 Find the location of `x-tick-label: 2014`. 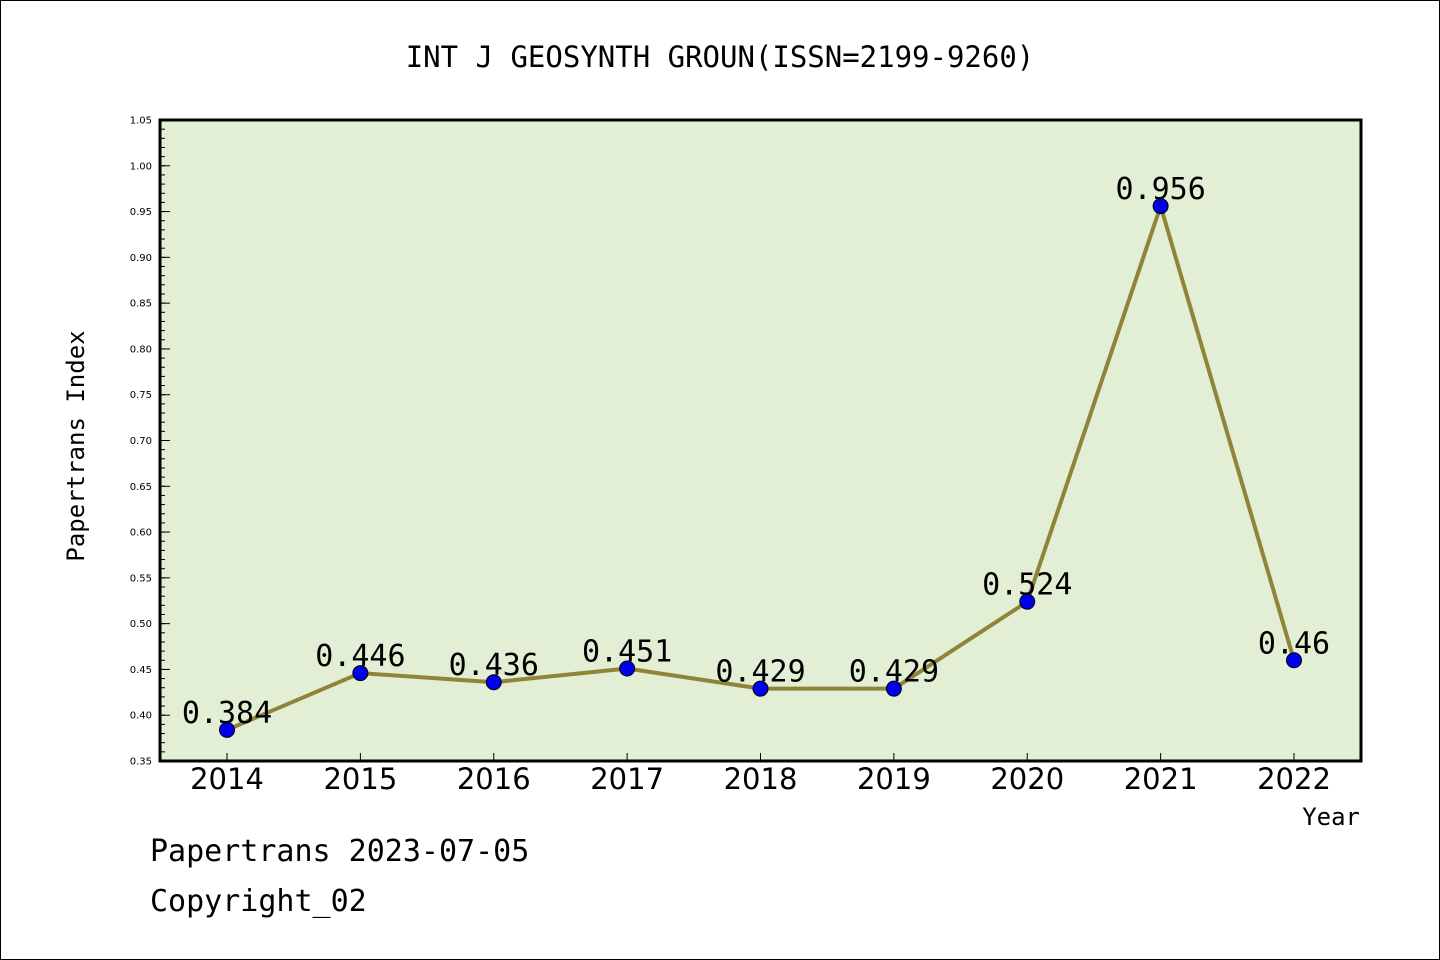

x-tick-label: 2014 is located at coordinates (227, 779).